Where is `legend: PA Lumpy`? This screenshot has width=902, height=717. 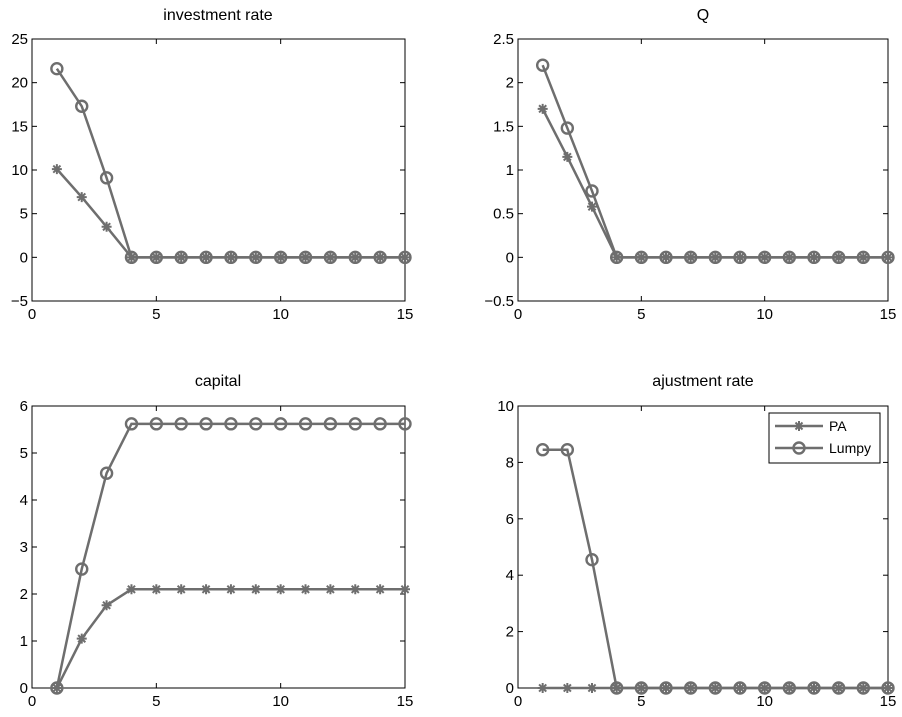 legend: PA Lumpy is located at coordinates (824, 438).